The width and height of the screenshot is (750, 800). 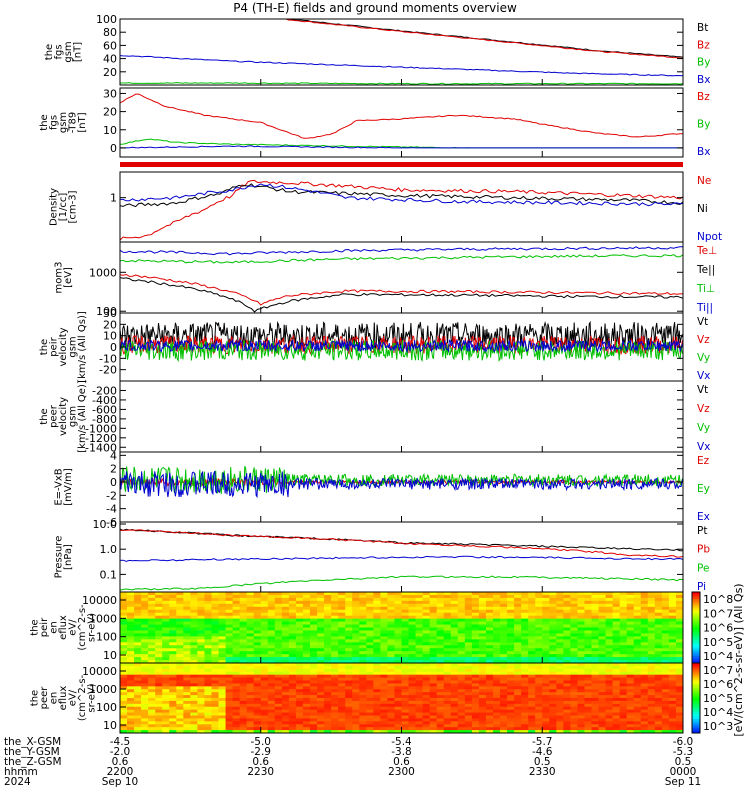 I want to click on legend-item: Pt, so click(x=702, y=531).